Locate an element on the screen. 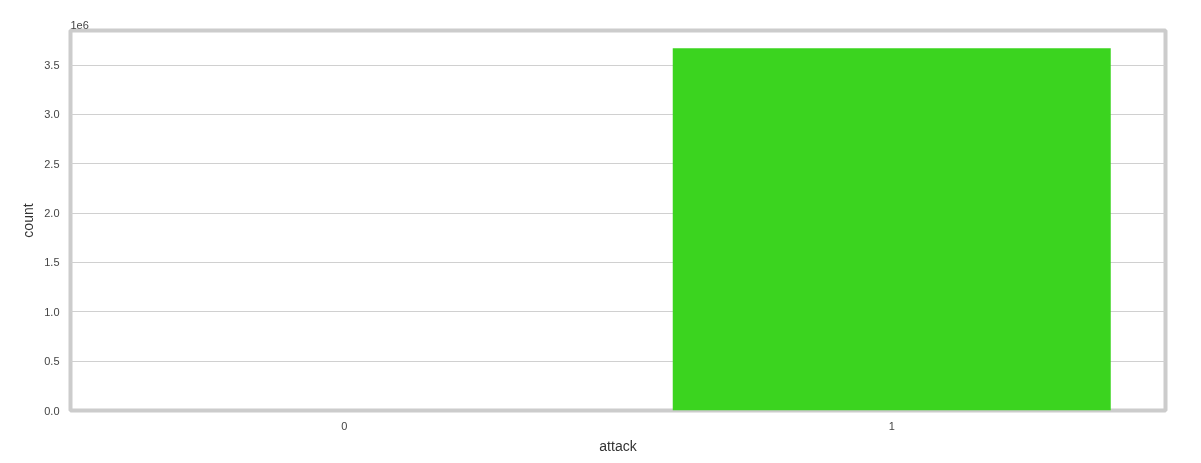  text: 1e6 is located at coordinates (79, 24).